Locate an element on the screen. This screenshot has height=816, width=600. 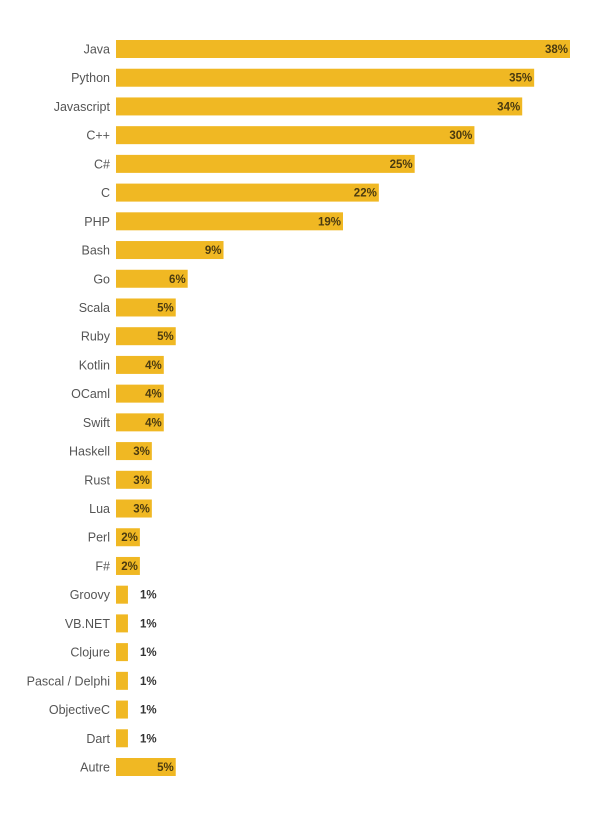
data-label: 2% is located at coordinates (129, 567).